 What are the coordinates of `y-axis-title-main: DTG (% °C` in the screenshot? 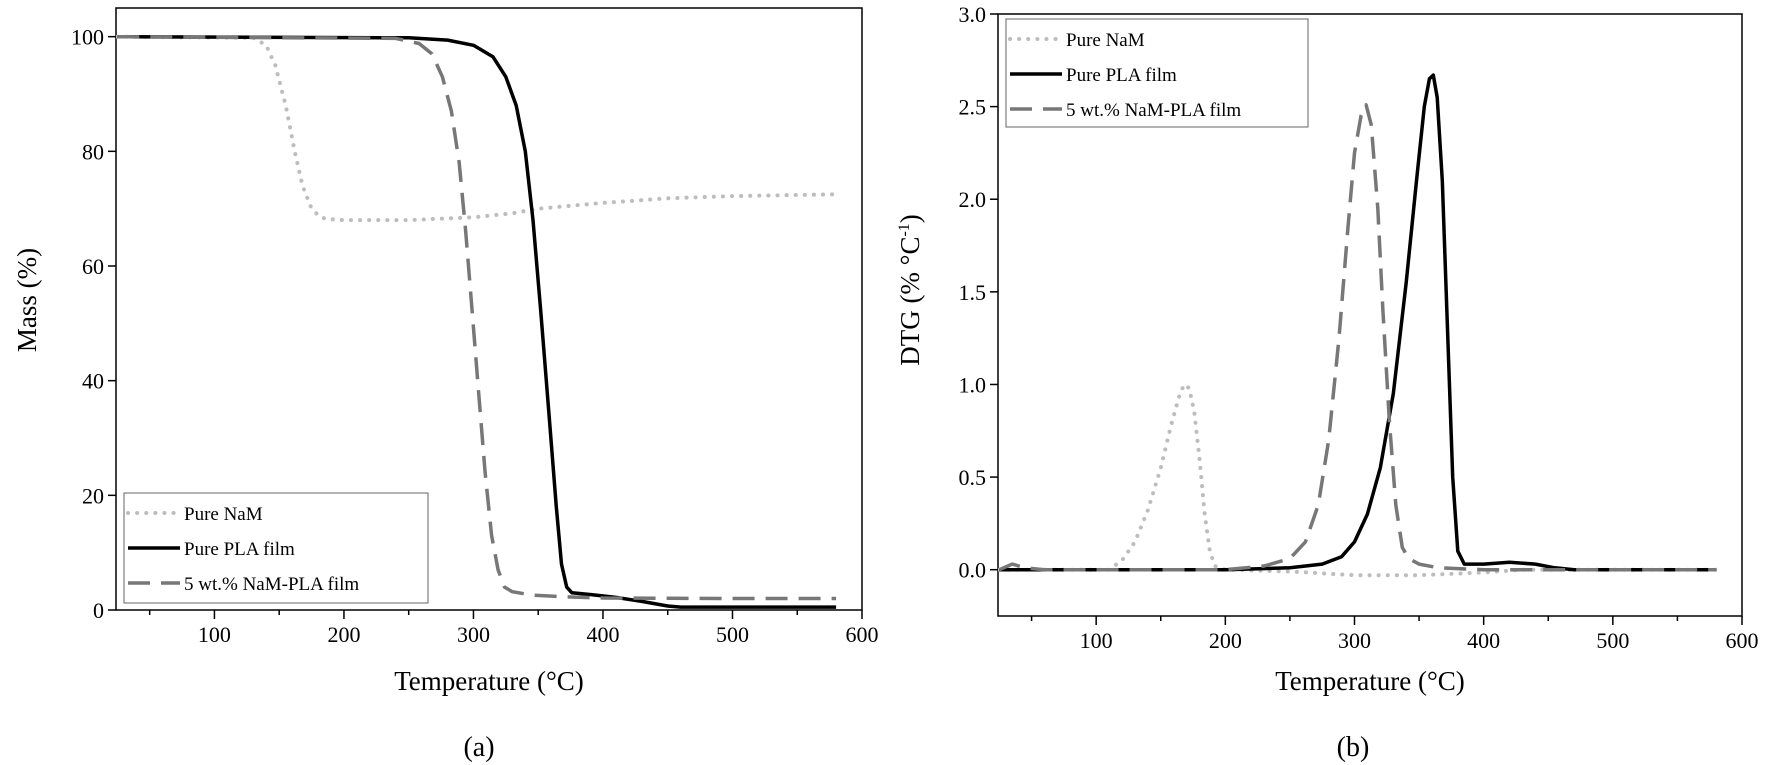 It's located at (910, 301).